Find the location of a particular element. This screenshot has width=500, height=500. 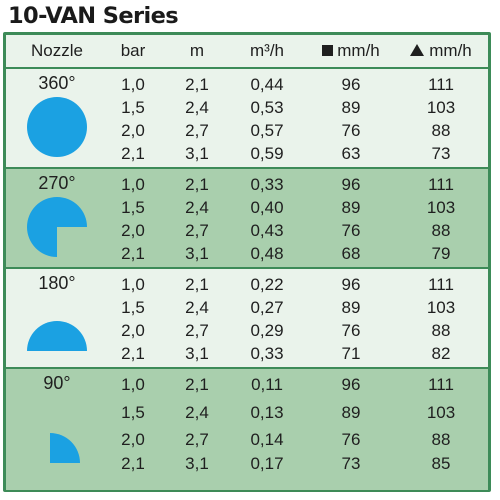

cell-flow: 0,53 is located at coordinates (267, 107).